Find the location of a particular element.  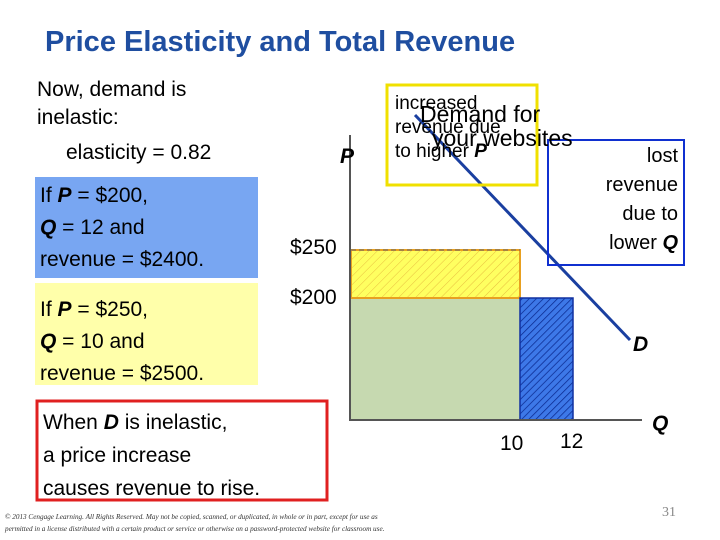

price-label: $200 is located at coordinates (313, 297).